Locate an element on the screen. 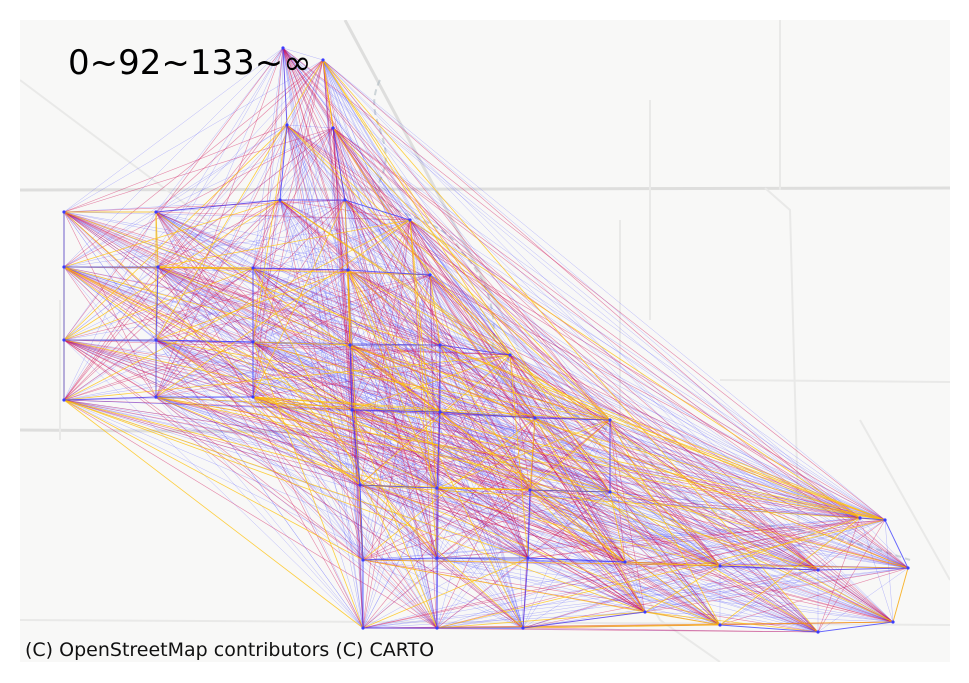  flow-node-n16 is located at coordinates (253, 342).